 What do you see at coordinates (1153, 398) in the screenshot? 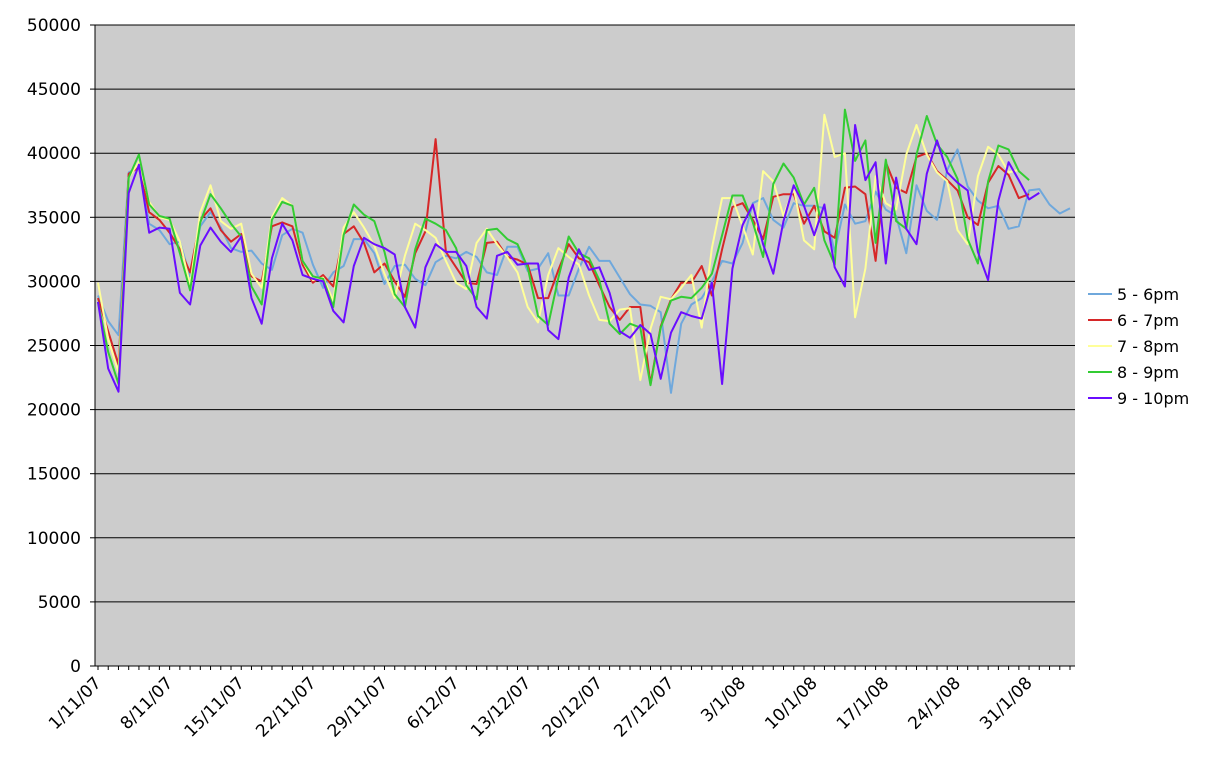
I see `legend-label: 9 - 10pm` at bounding box center [1153, 398].